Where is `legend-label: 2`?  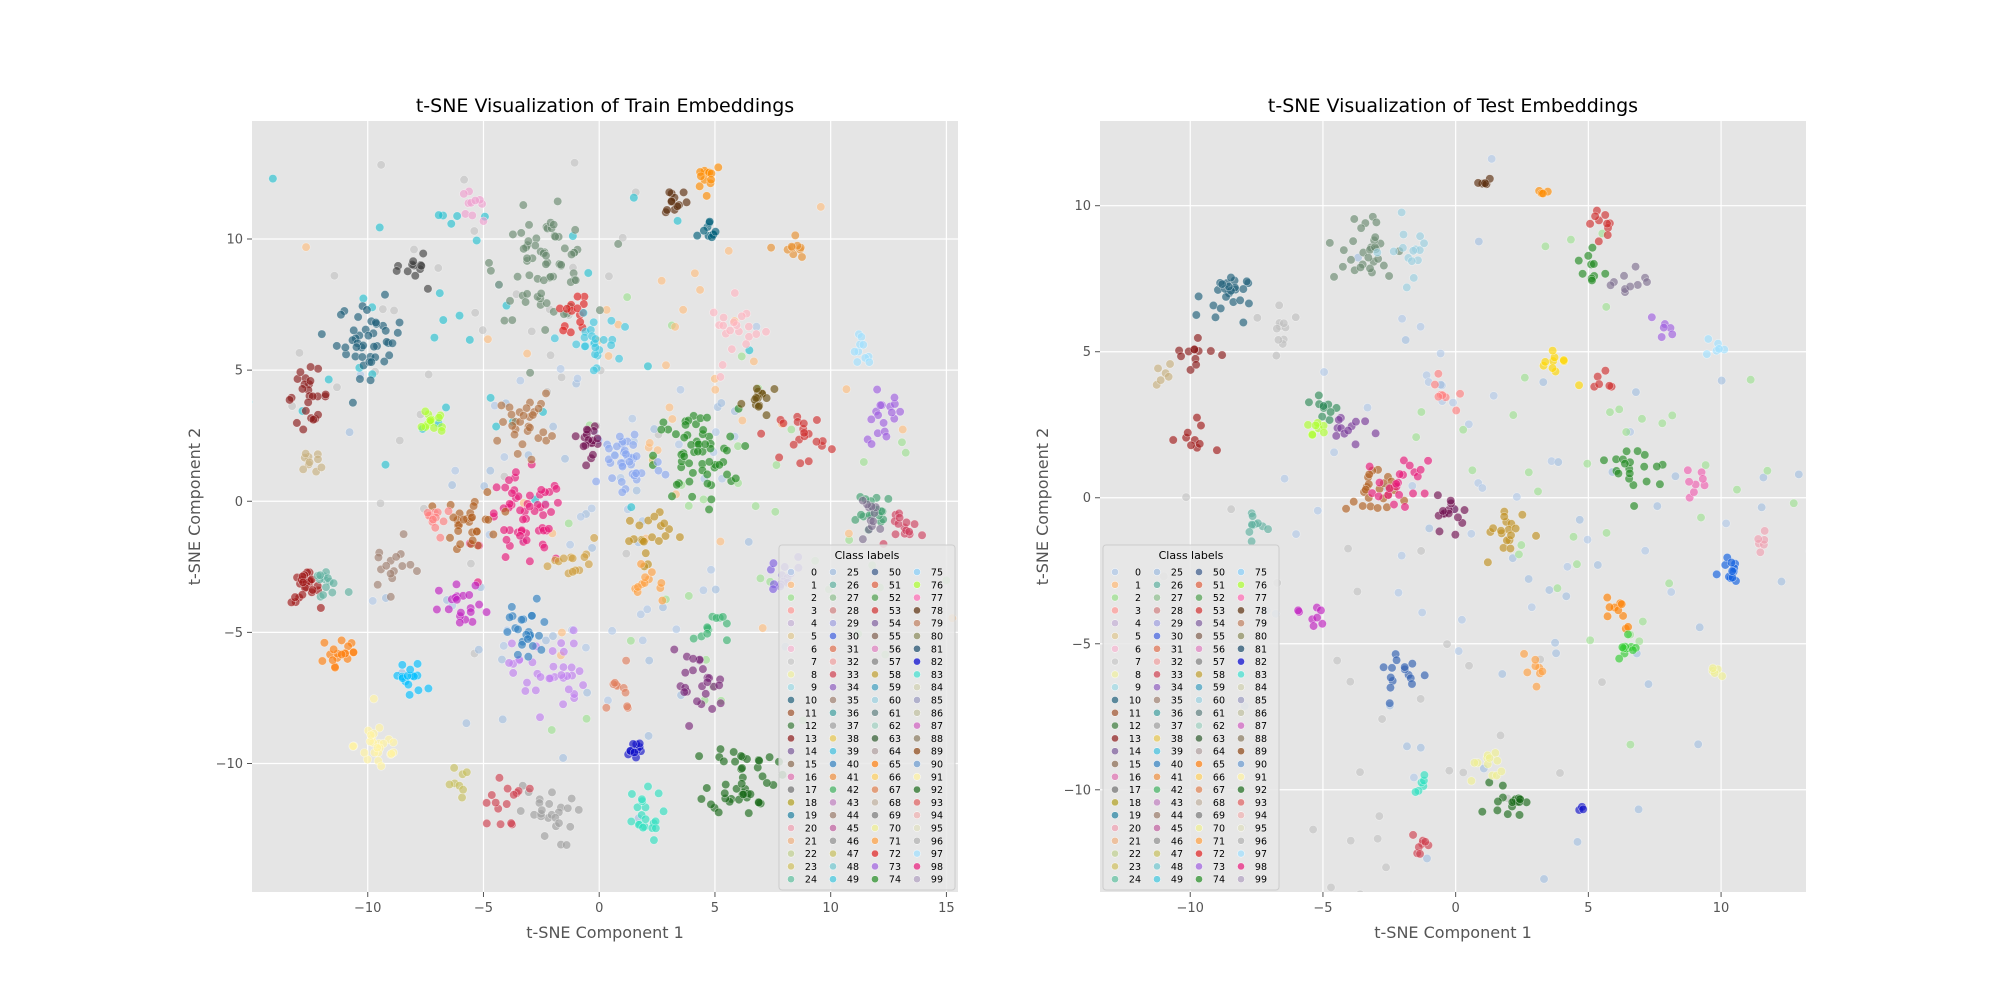
legend-label: 2 is located at coordinates (814, 598).